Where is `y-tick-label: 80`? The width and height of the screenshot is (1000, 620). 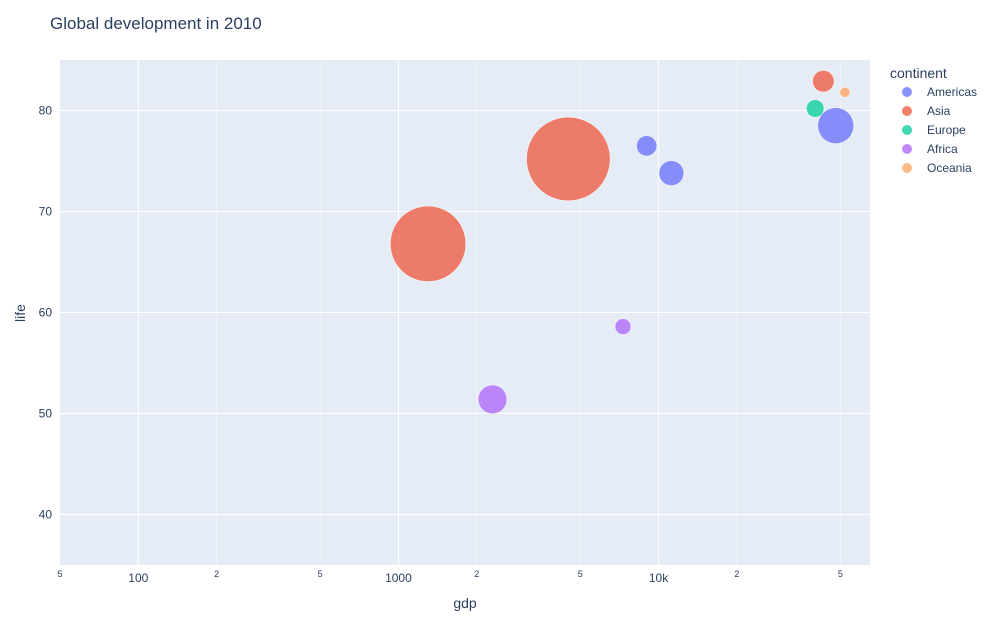 y-tick-label: 80 is located at coordinates (46, 111).